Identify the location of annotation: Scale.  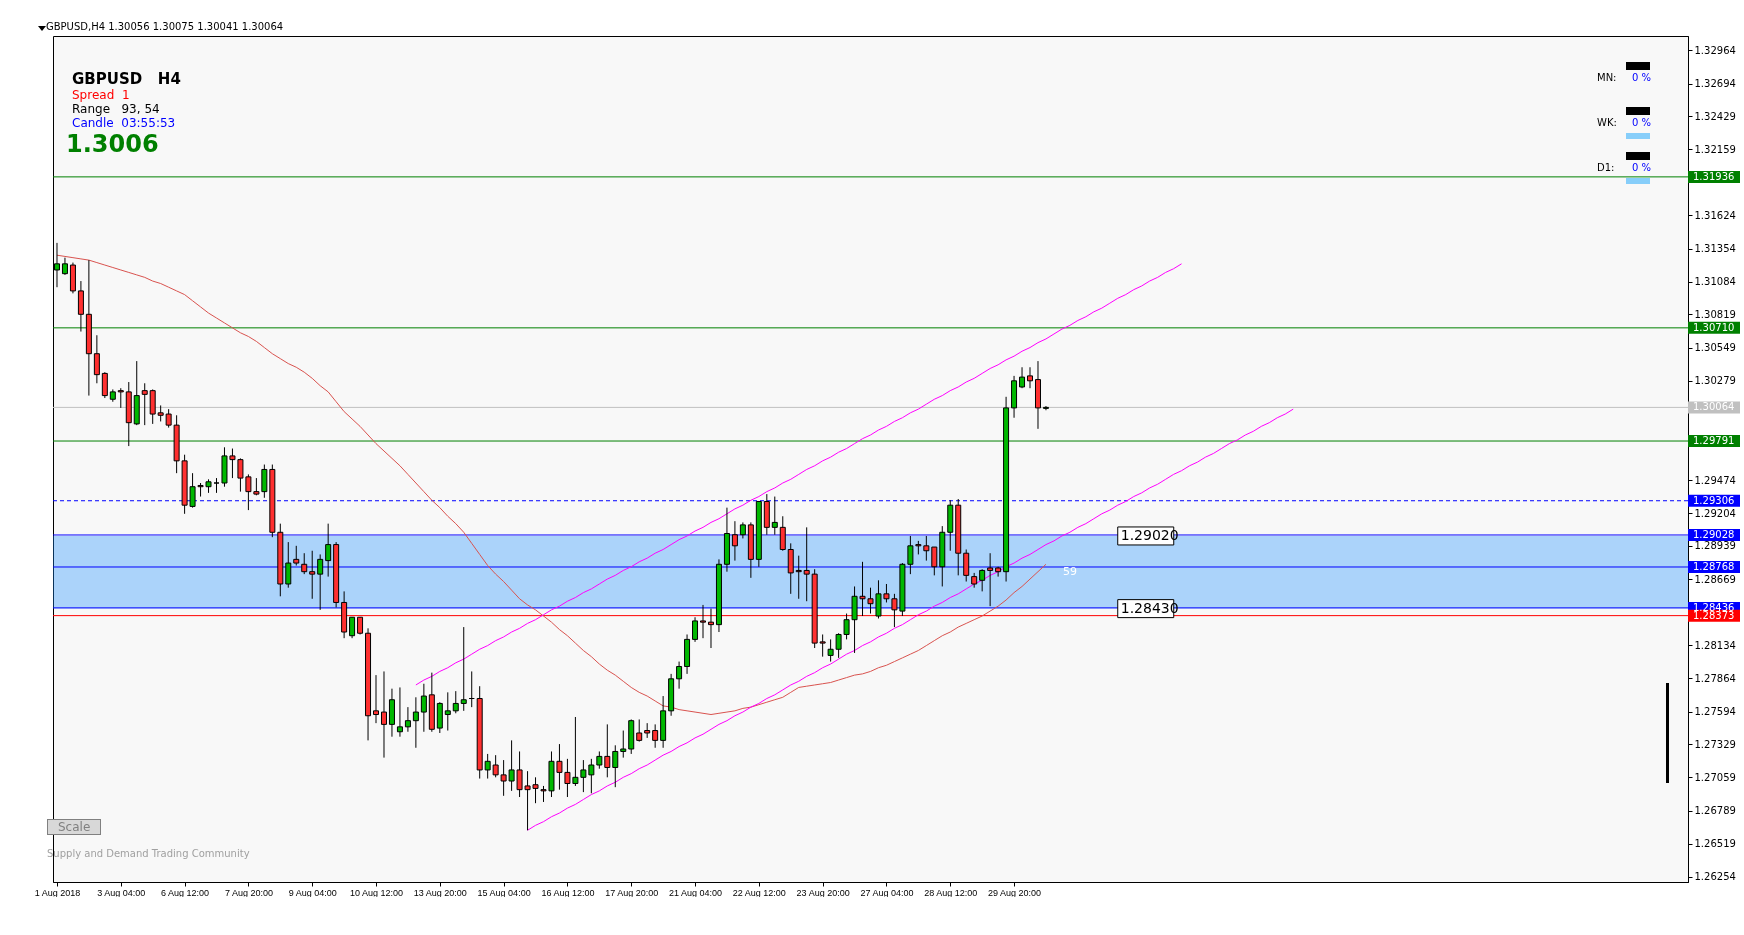
(74, 827).